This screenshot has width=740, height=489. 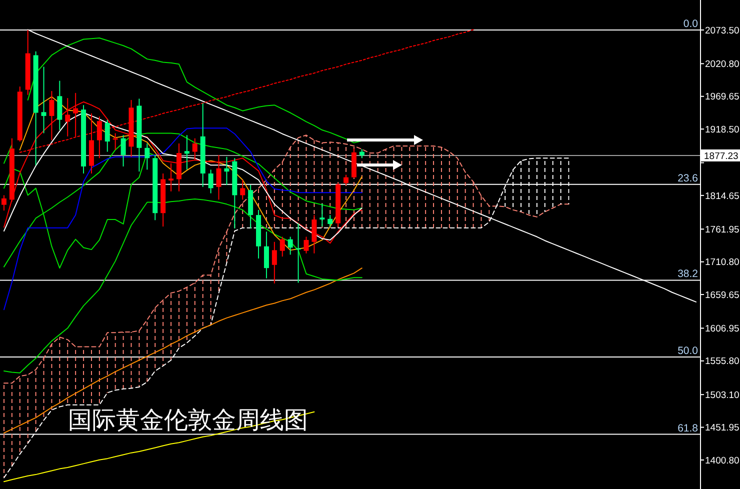 What do you see at coordinates (688, 274) in the screenshot?
I see `level-label: 38.2` at bounding box center [688, 274].